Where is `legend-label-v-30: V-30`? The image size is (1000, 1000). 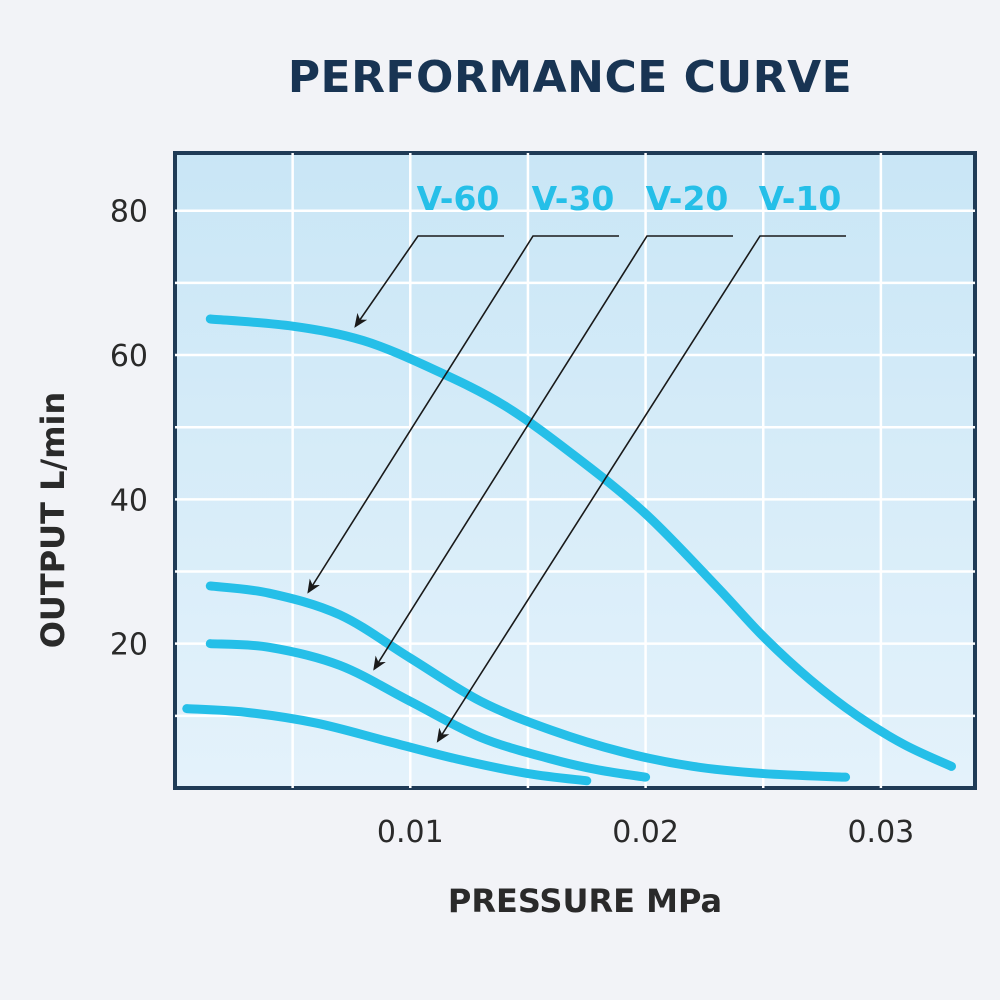 legend-label-v-30: V-30 is located at coordinates (573, 198).